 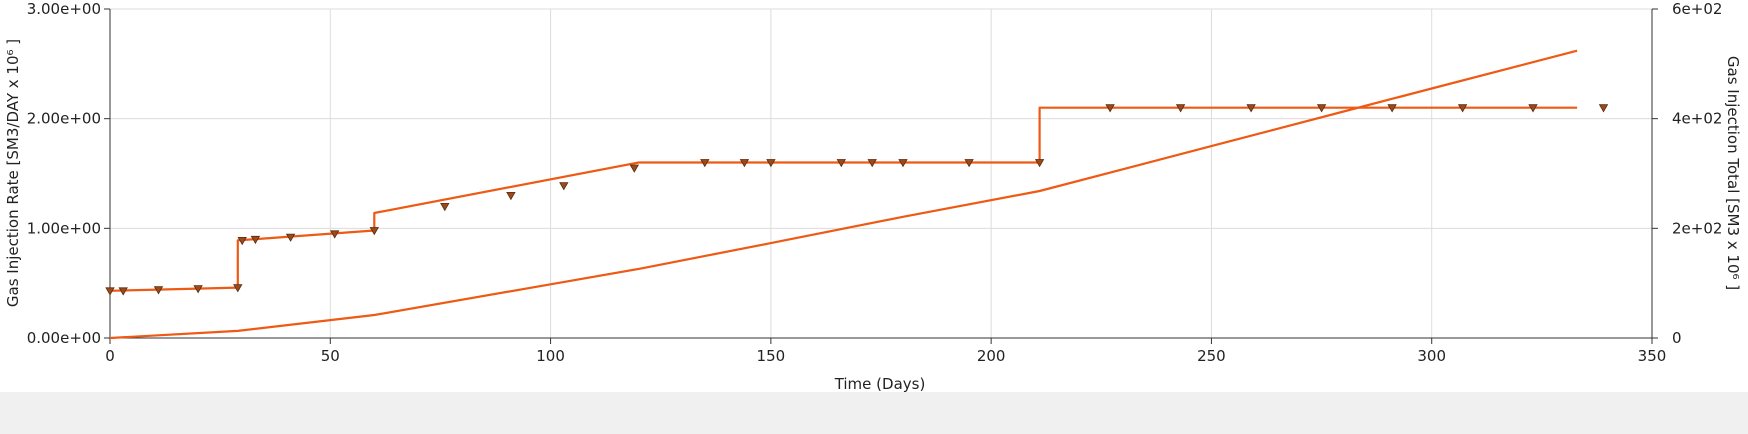 I want to click on x-tick-label: 100, so click(x=550, y=356).